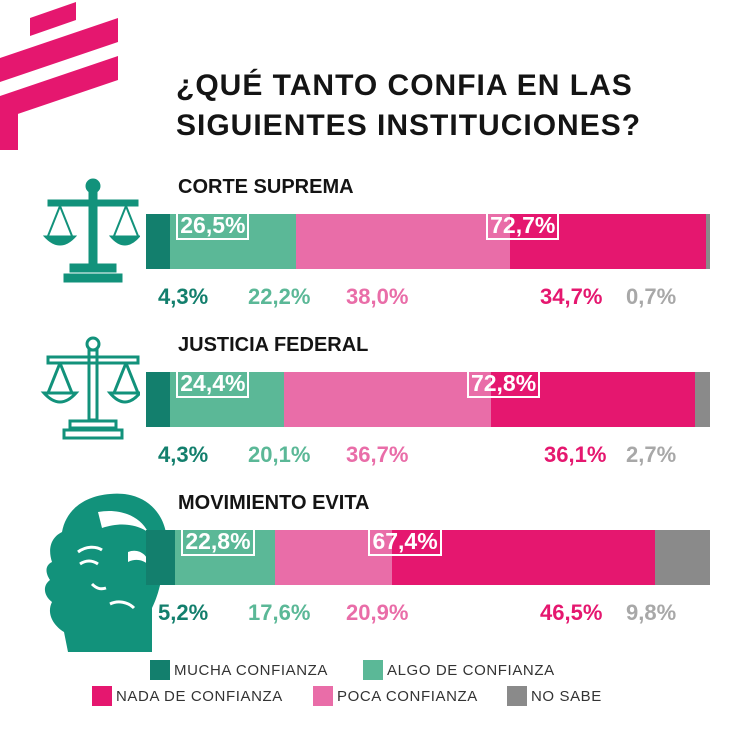  I want to click on evita-portrait-icon, so click(105, 572).